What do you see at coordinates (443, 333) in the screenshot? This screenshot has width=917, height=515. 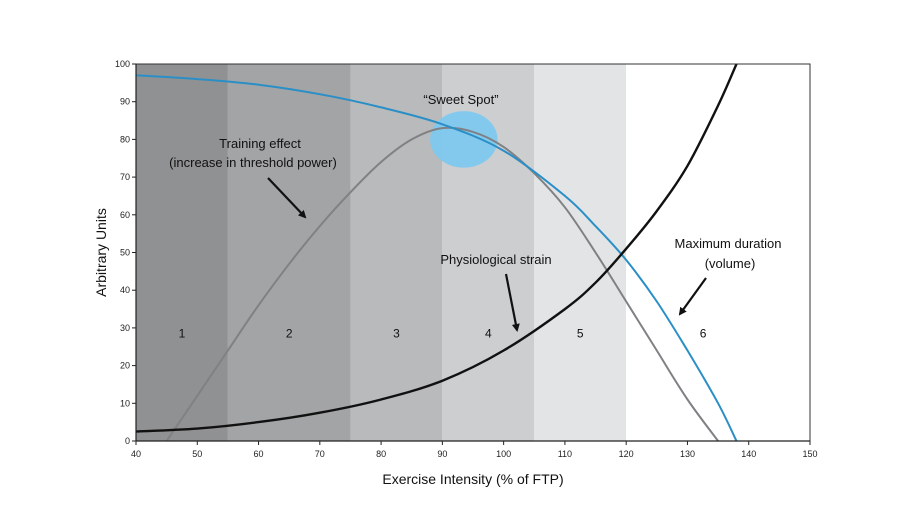 I see `zone-labels-layer: 1 2 3 4 5 6` at bounding box center [443, 333].